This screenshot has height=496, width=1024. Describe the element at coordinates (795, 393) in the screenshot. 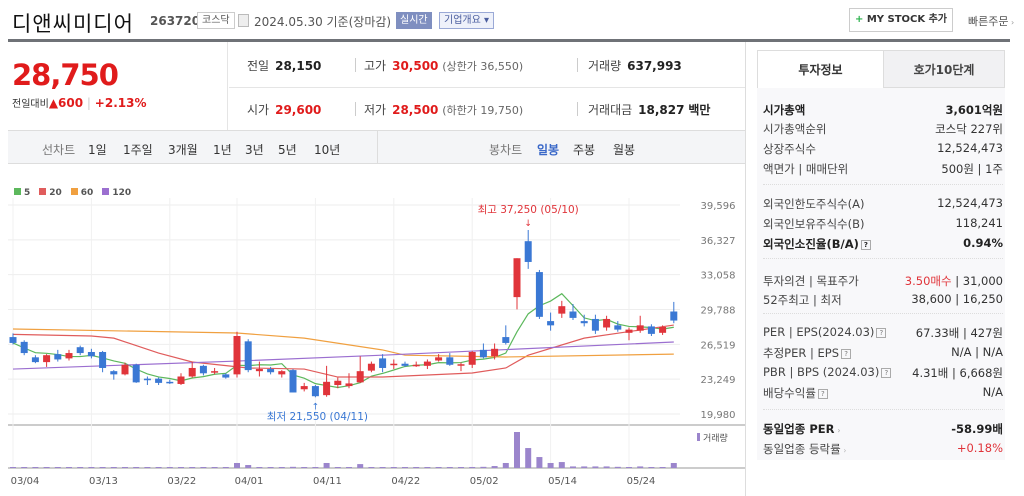

I see `info-label: 배당수익률?` at that location.